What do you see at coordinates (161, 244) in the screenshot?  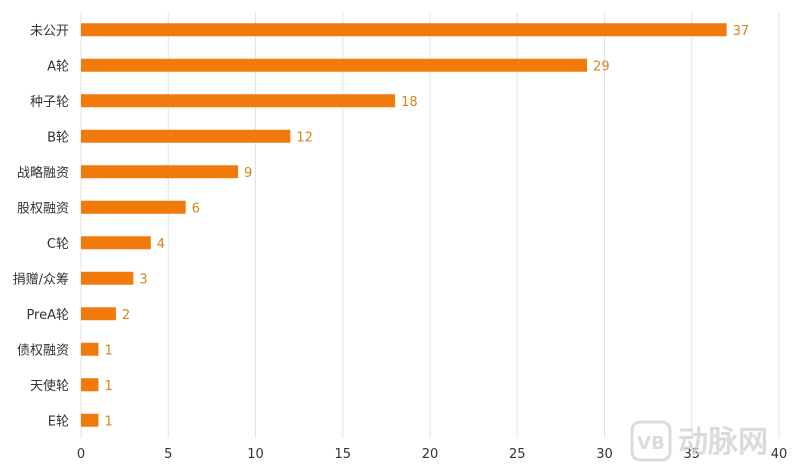 I see `data-label: 4` at bounding box center [161, 244].